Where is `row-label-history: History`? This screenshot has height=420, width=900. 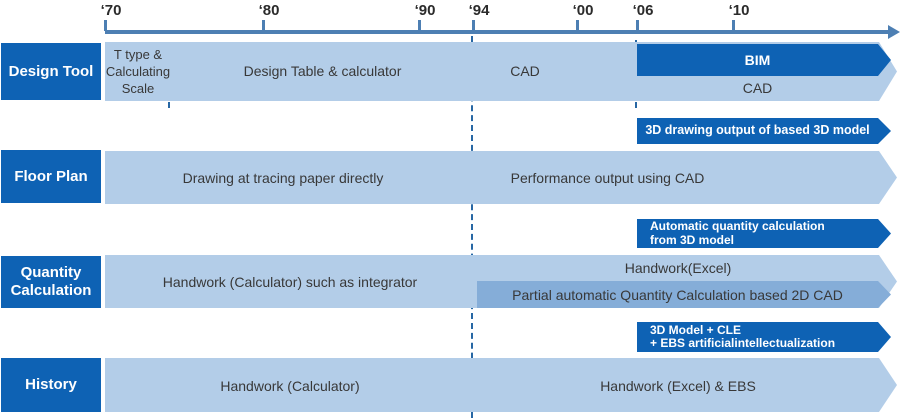 row-label-history: History is located at coordinates (51, 385).